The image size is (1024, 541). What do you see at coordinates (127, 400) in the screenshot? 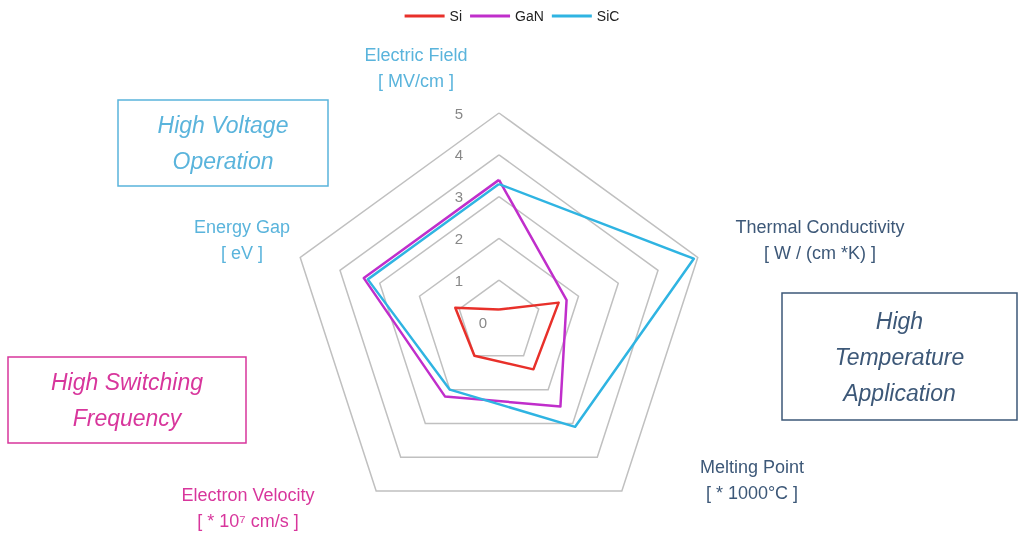
I see `text: High Switching Frequency` at bounding box center [127, 400].